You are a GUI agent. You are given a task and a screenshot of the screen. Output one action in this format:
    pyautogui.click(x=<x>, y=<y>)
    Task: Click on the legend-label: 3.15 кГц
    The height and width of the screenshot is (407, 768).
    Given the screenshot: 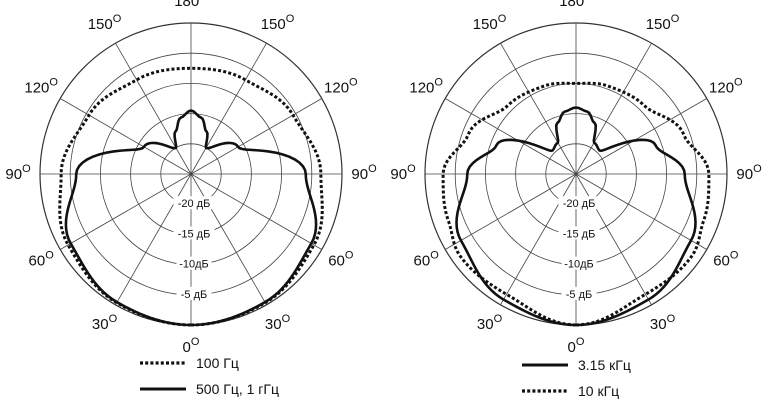 What is the action you would take?
    pyautogui.click(x=604, y=365)
    